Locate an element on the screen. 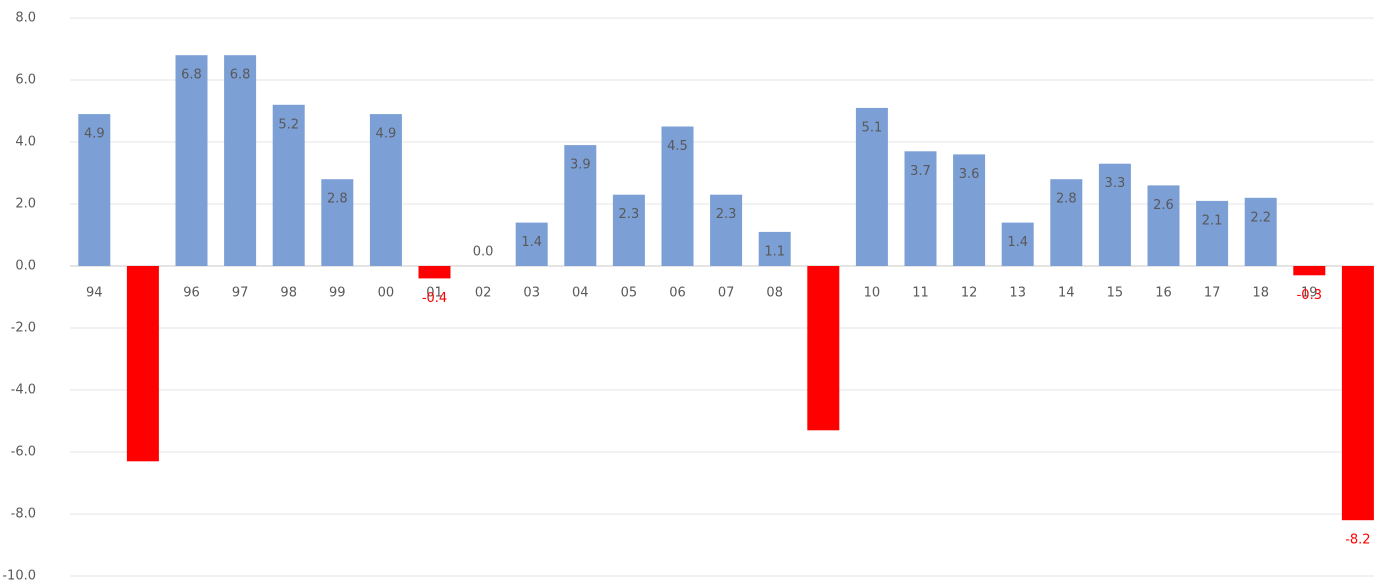 The height and width of the screenshot is (584, 1374). y-tick-label: -8.0 is located at coordinates (23, 514).